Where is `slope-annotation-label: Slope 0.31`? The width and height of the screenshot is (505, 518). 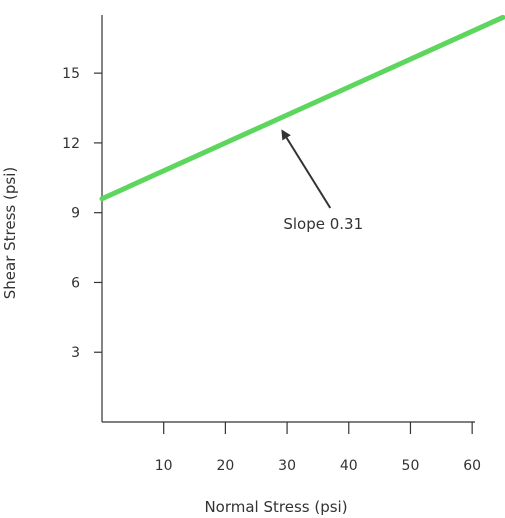
slope-annotation-label: Slope 0.31 is located at coordinates (323, 224).